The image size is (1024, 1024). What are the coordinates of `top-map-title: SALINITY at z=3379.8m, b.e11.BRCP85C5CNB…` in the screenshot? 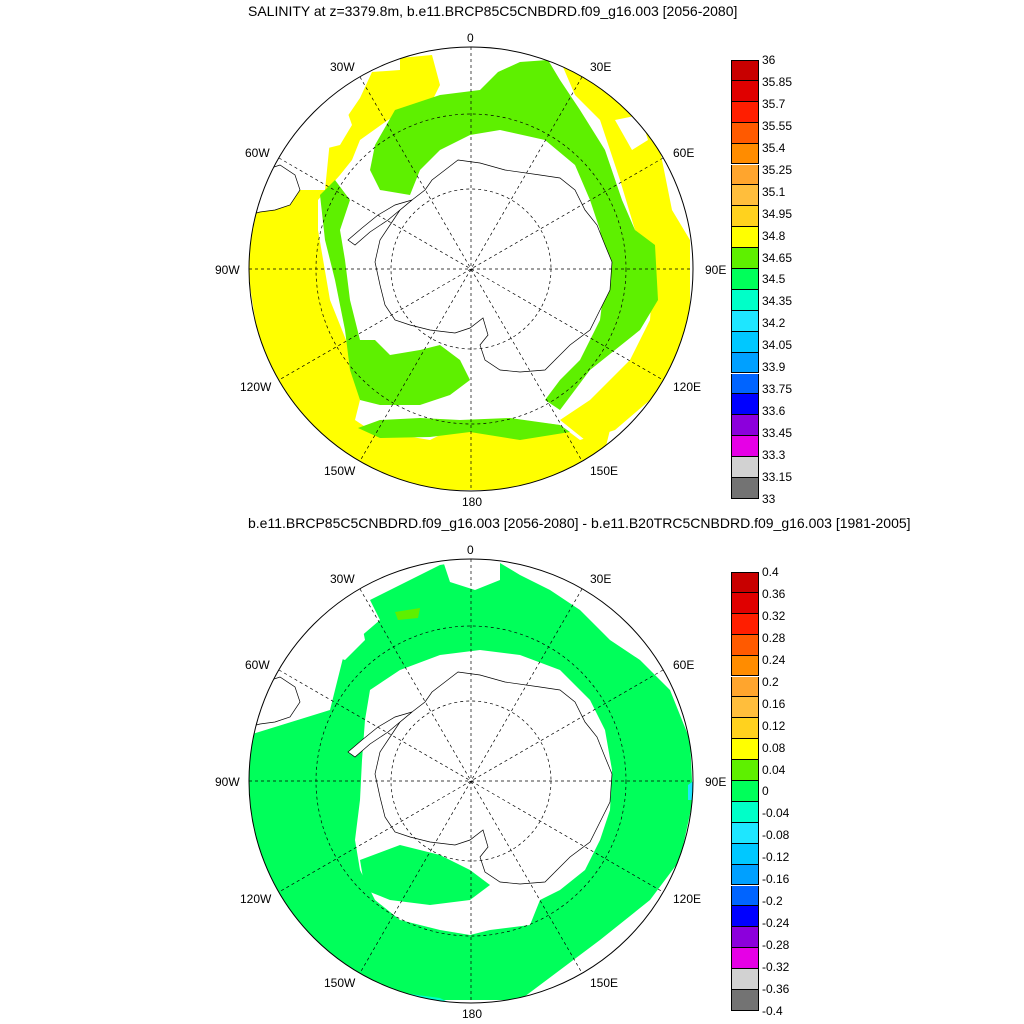 It's located at (493, 11).